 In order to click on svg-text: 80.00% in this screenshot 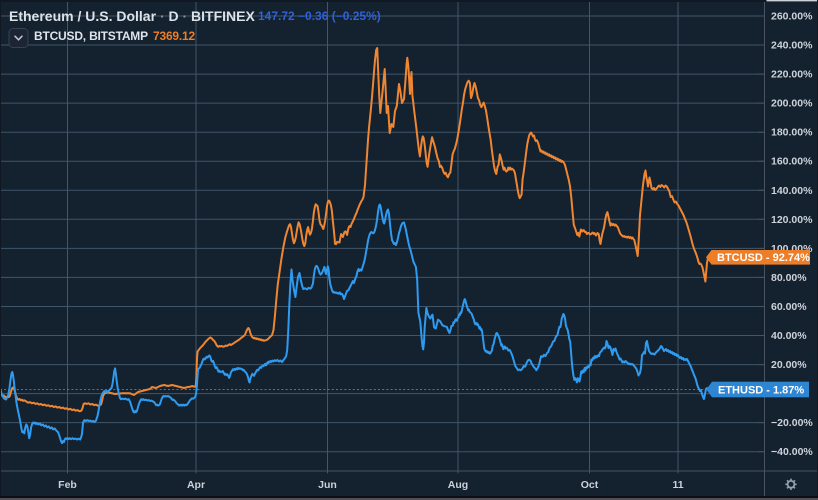, I will do `click(789, 278)`.